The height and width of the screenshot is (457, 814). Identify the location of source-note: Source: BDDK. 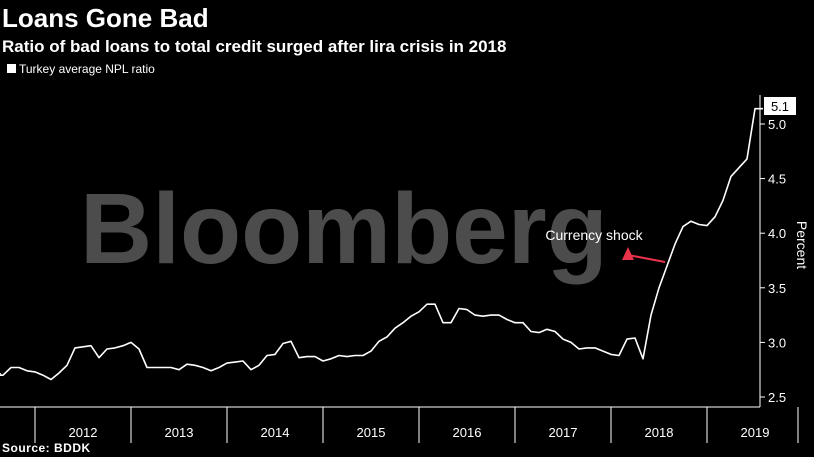
(46, 448).